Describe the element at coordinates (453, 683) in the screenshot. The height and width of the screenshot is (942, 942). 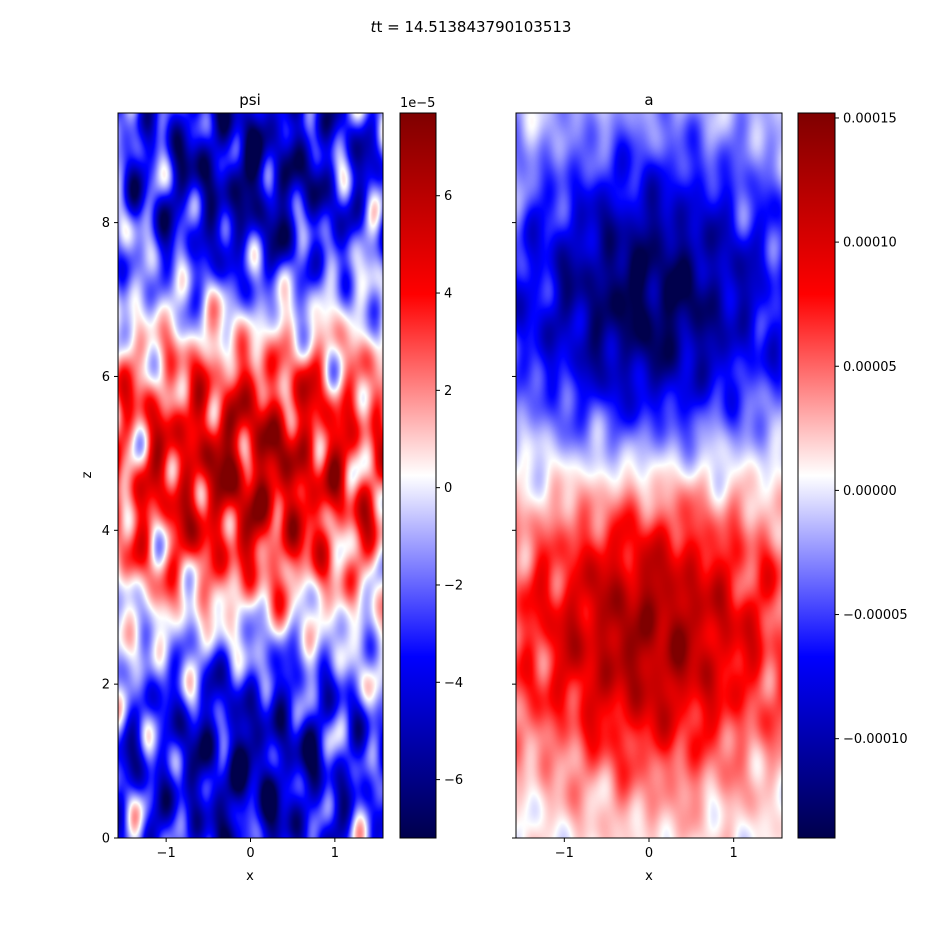
I see `psi-colorbar-tick-label: −4` at that location.